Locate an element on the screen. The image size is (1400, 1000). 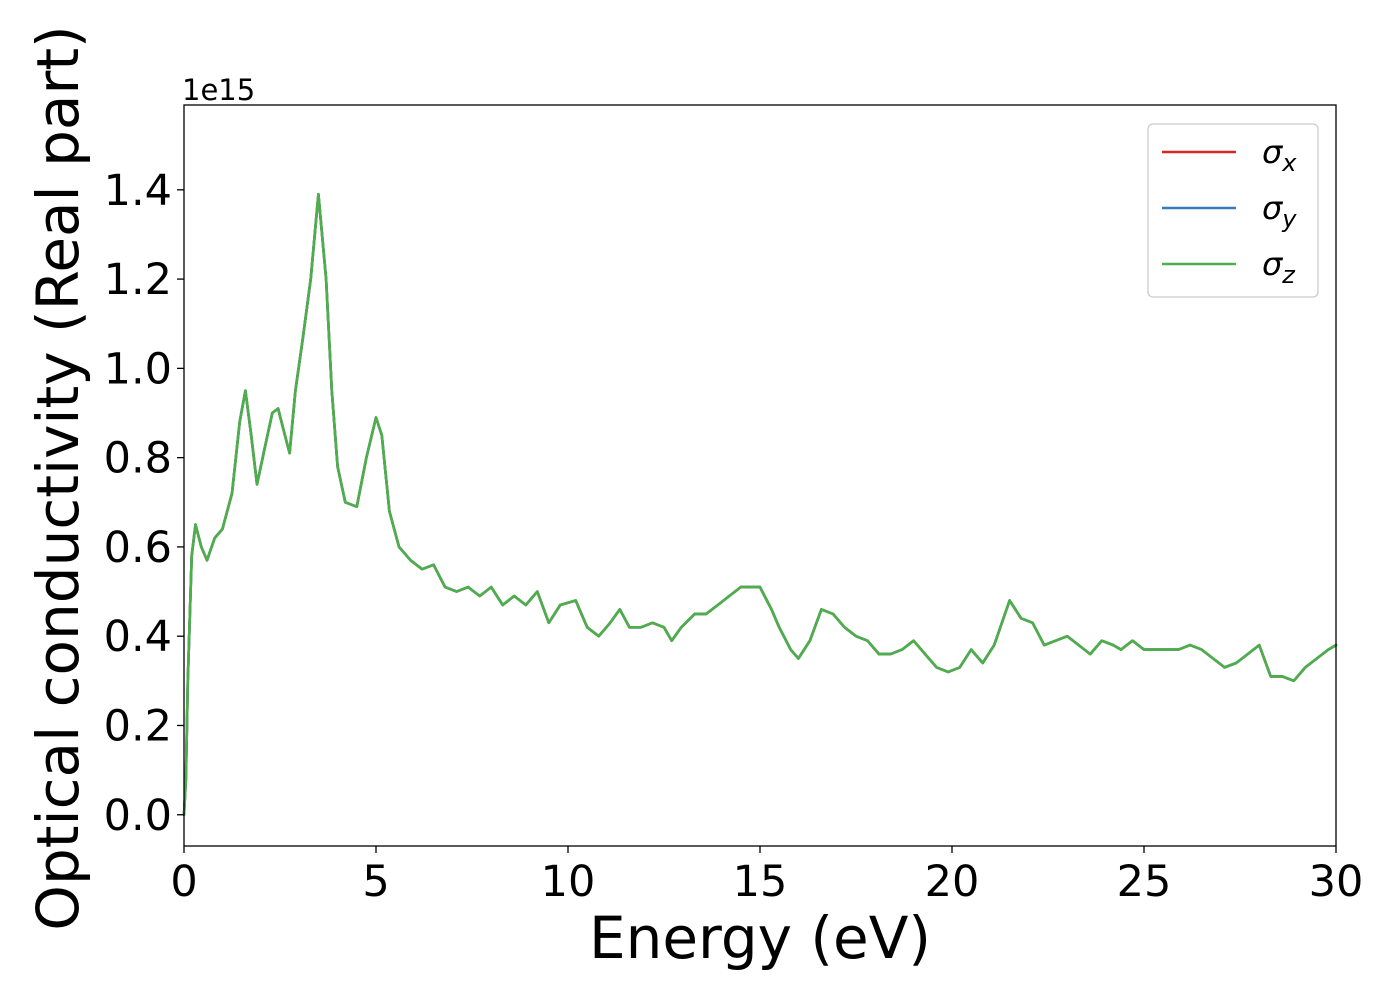
y-tick-label: 1.2 is located at coordinates (138, 280).